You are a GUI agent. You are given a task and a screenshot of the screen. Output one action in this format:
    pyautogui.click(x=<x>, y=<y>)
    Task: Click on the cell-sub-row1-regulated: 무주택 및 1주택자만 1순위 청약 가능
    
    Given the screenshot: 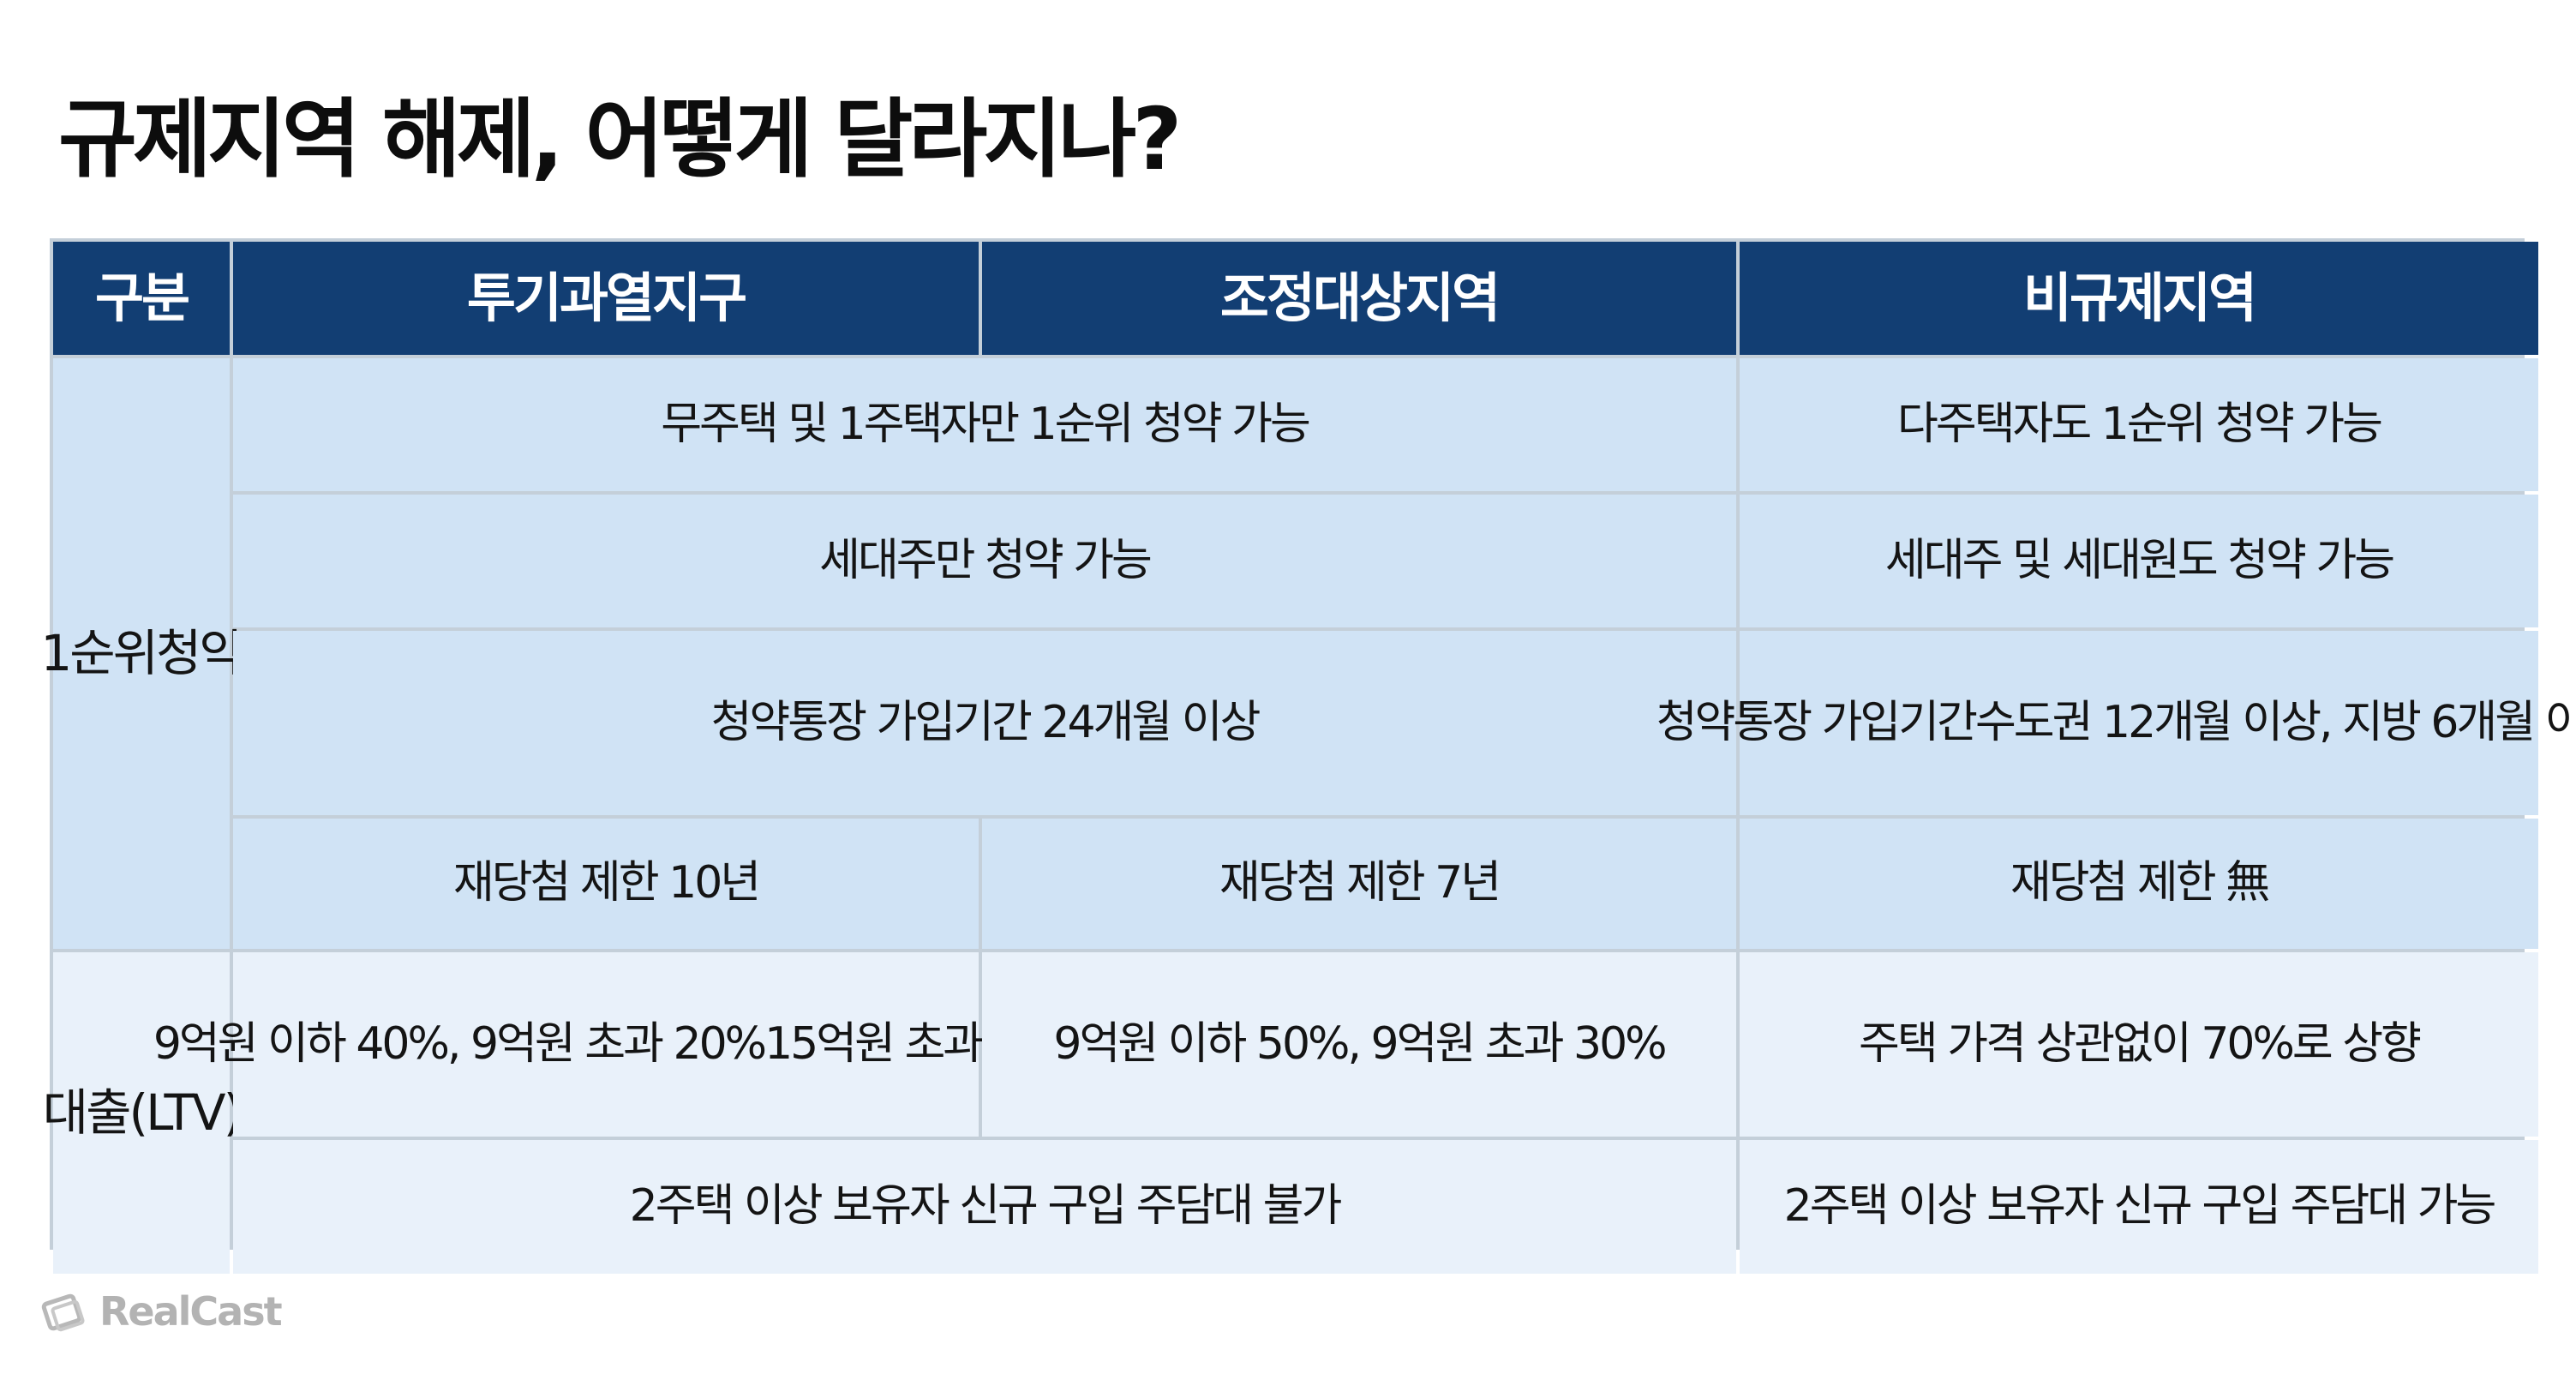 What is the action you would take?
    pyautogui.click(x=984, y=424)
    